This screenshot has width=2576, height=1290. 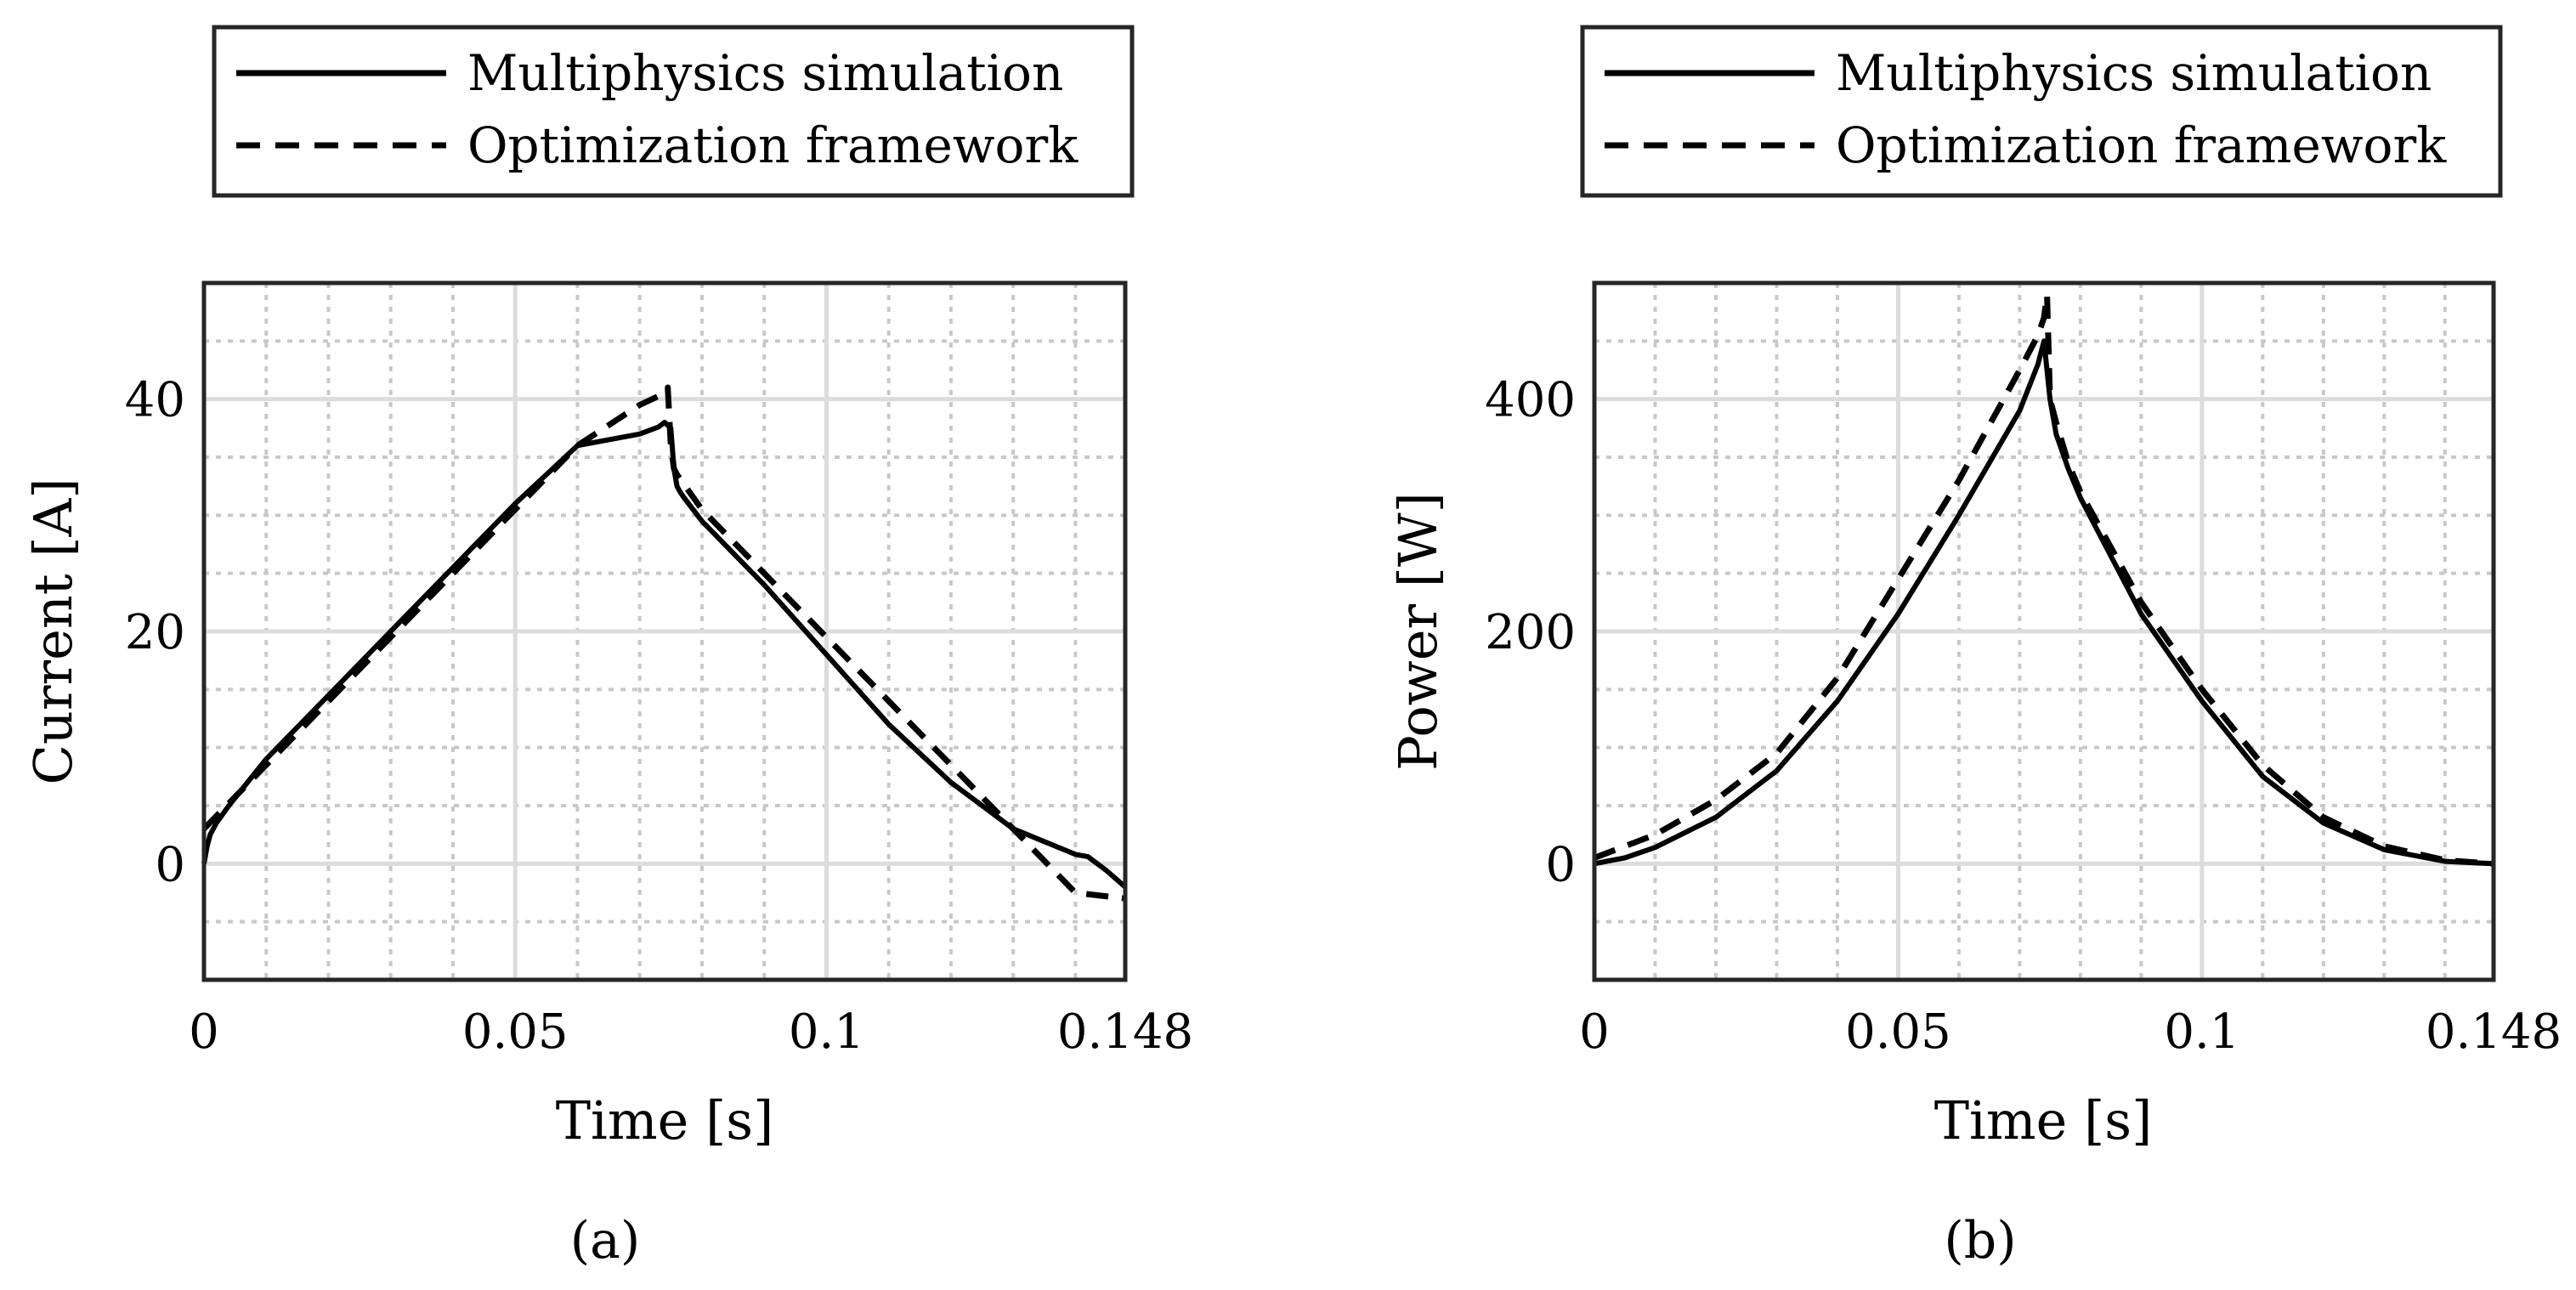 I want to click on y-tick-label: 200, so click(x=1530, y=632).